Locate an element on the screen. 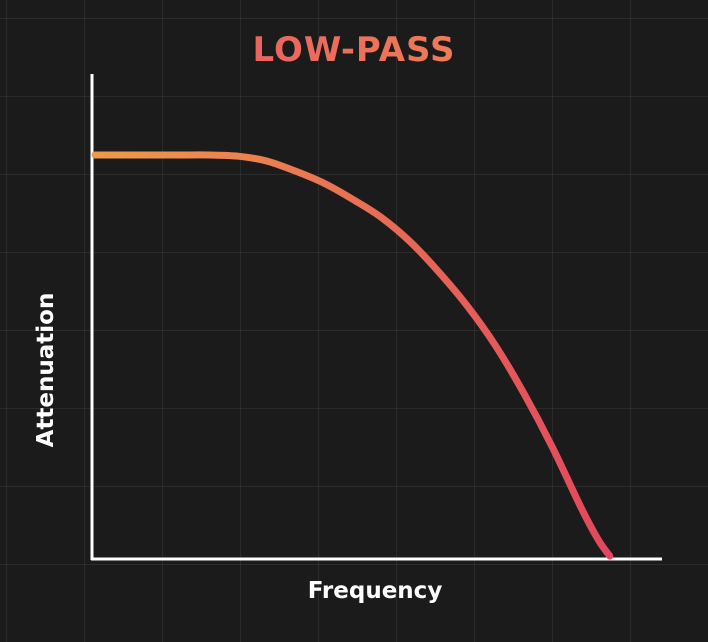 The image size is (708, 642). chart-title: LOW-PASS is located at coordinates (354, 50).